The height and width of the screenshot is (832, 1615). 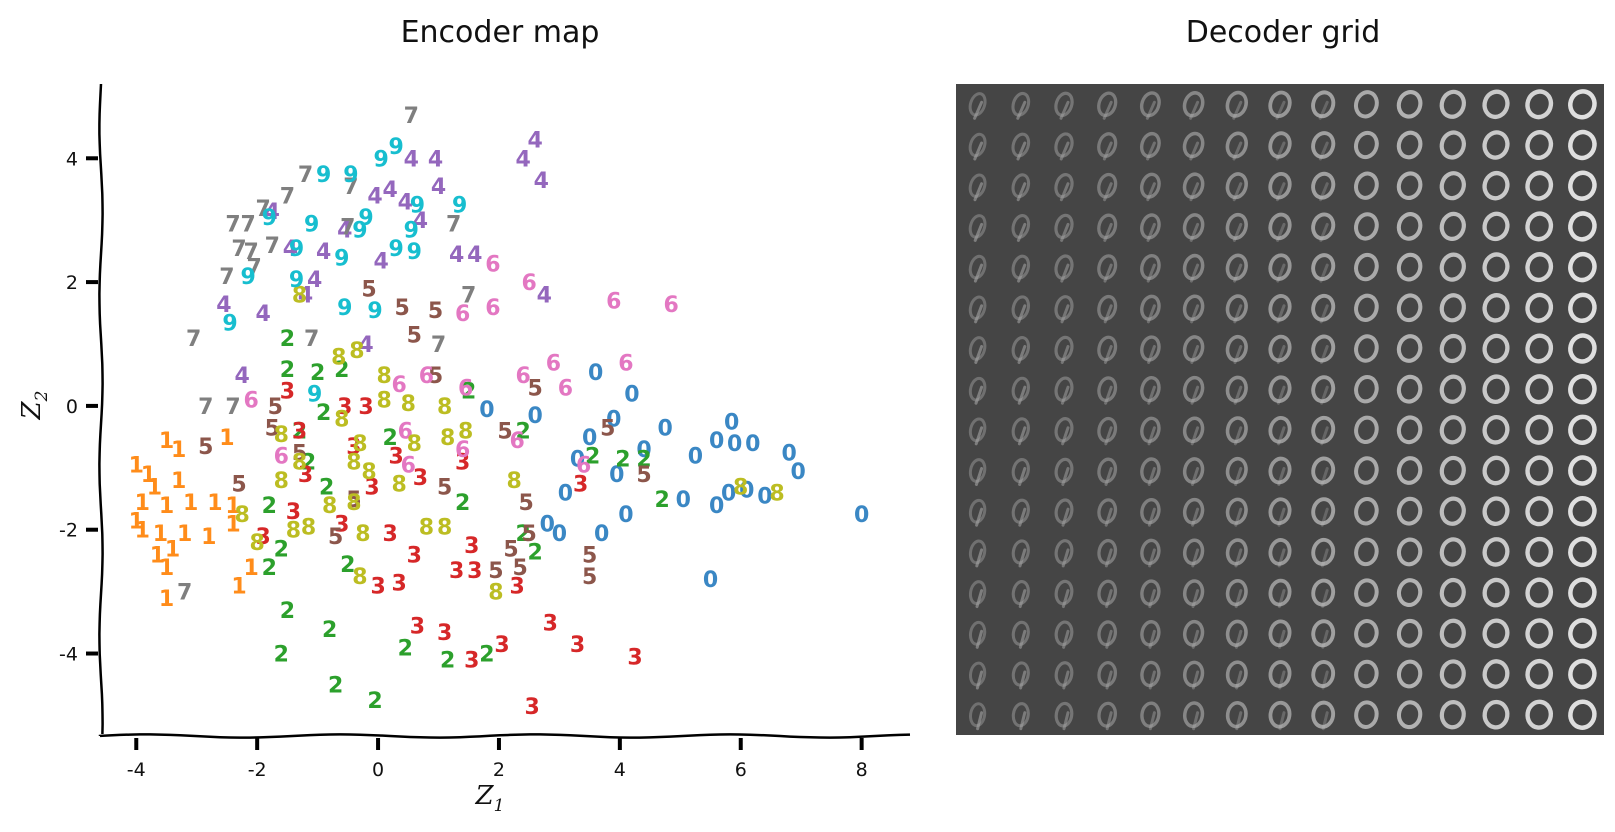 What do you see at coordinates (34, 406) in the screenshot?
I see `y-axis-label: Z2` at bounding box center [34, 406].